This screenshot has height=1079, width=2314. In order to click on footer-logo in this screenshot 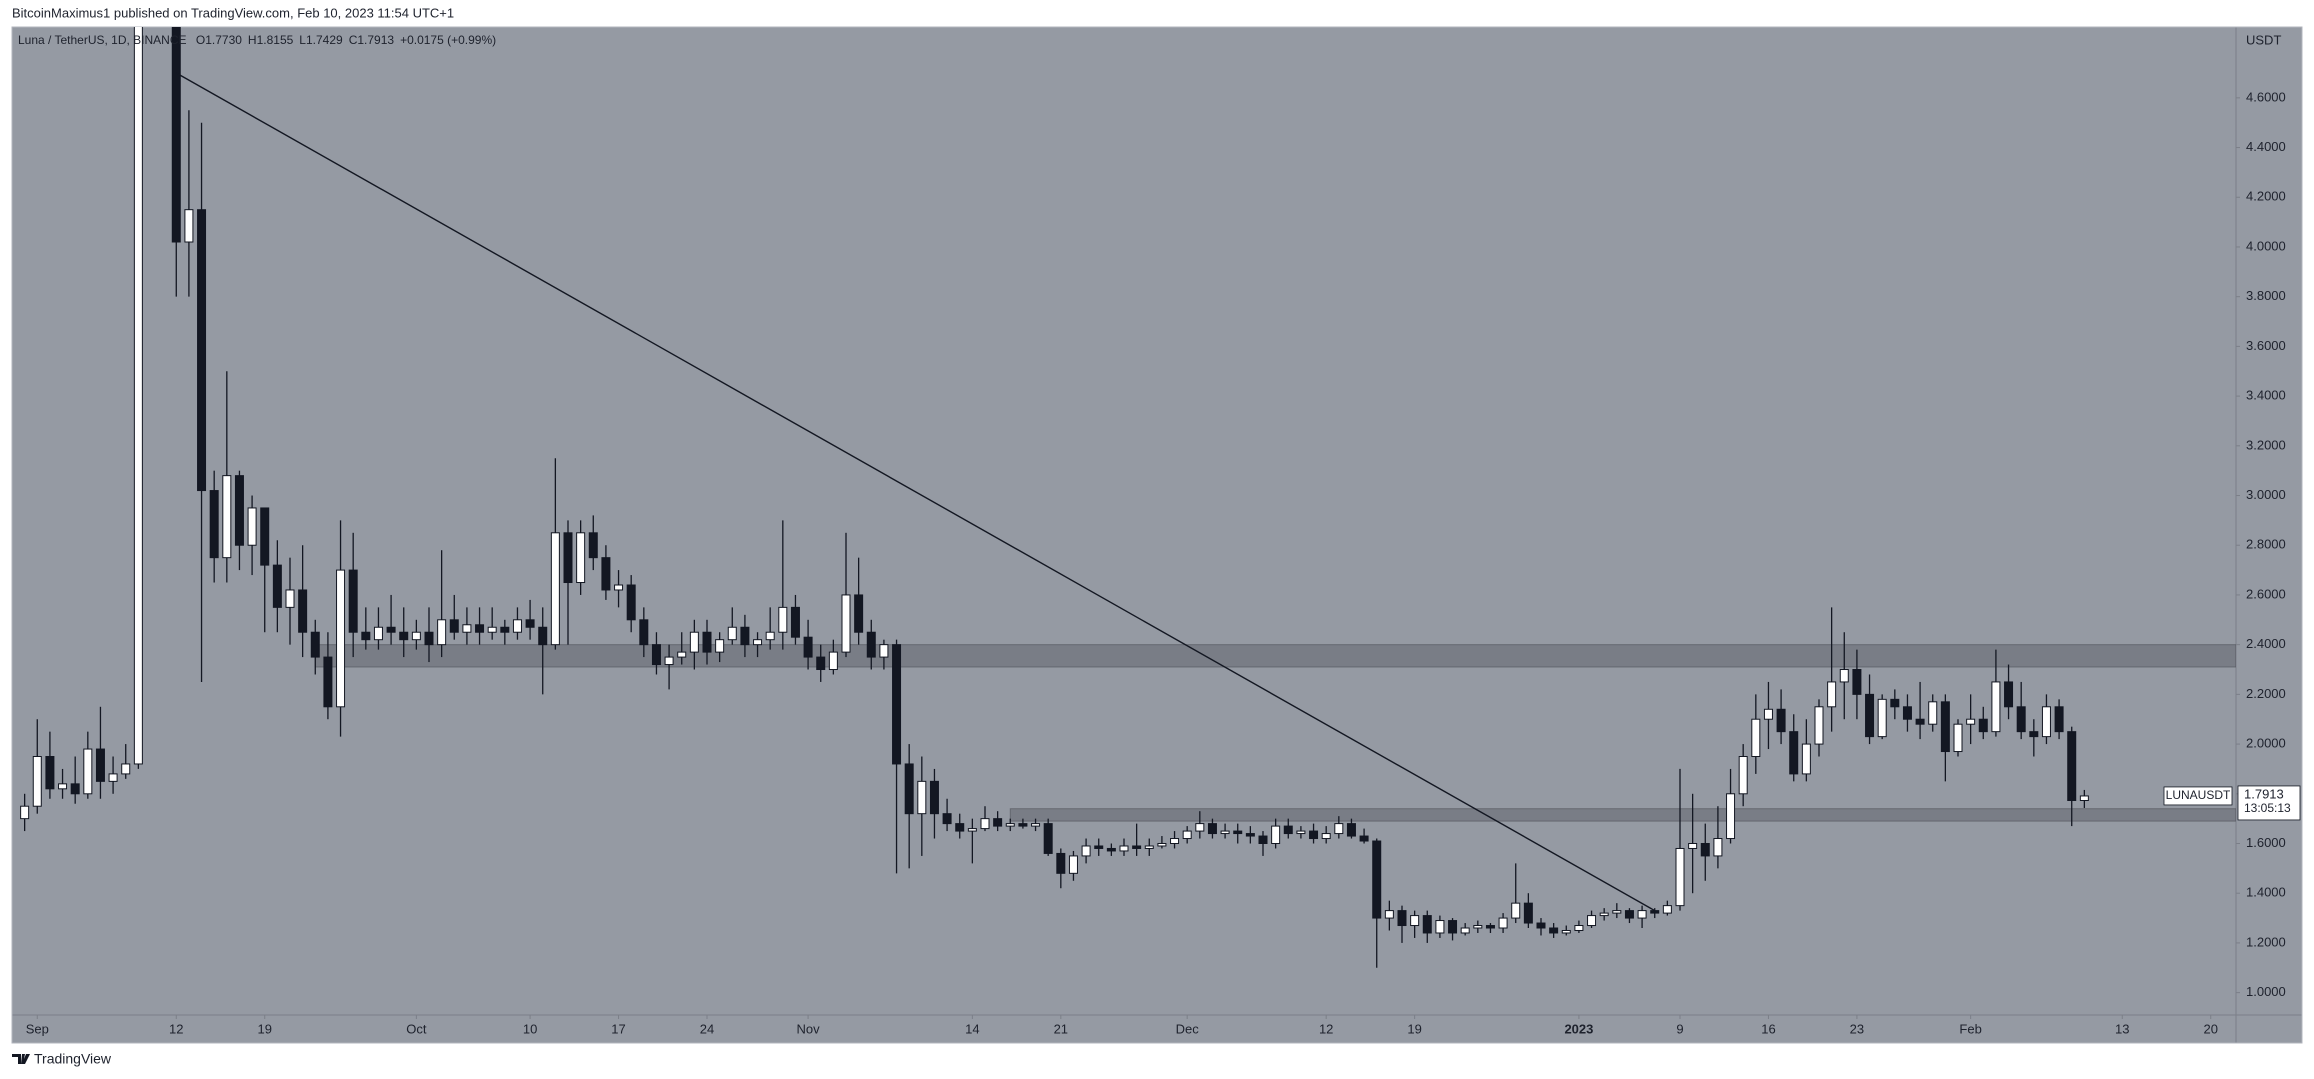, I will do `click(21, 1059)`.